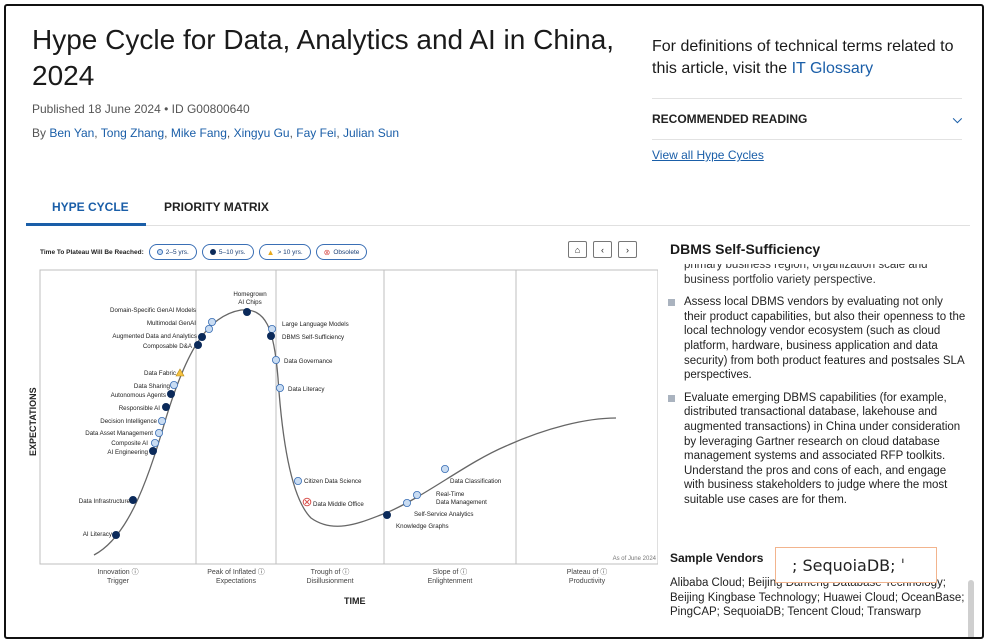 This screenshot has width=988, height=643. What do you see at coordinates (141, 109) in the screenshot?
I see `publish-meta: Published 18 June 2024 • ID G00800640` at bounding box center [141, 109].